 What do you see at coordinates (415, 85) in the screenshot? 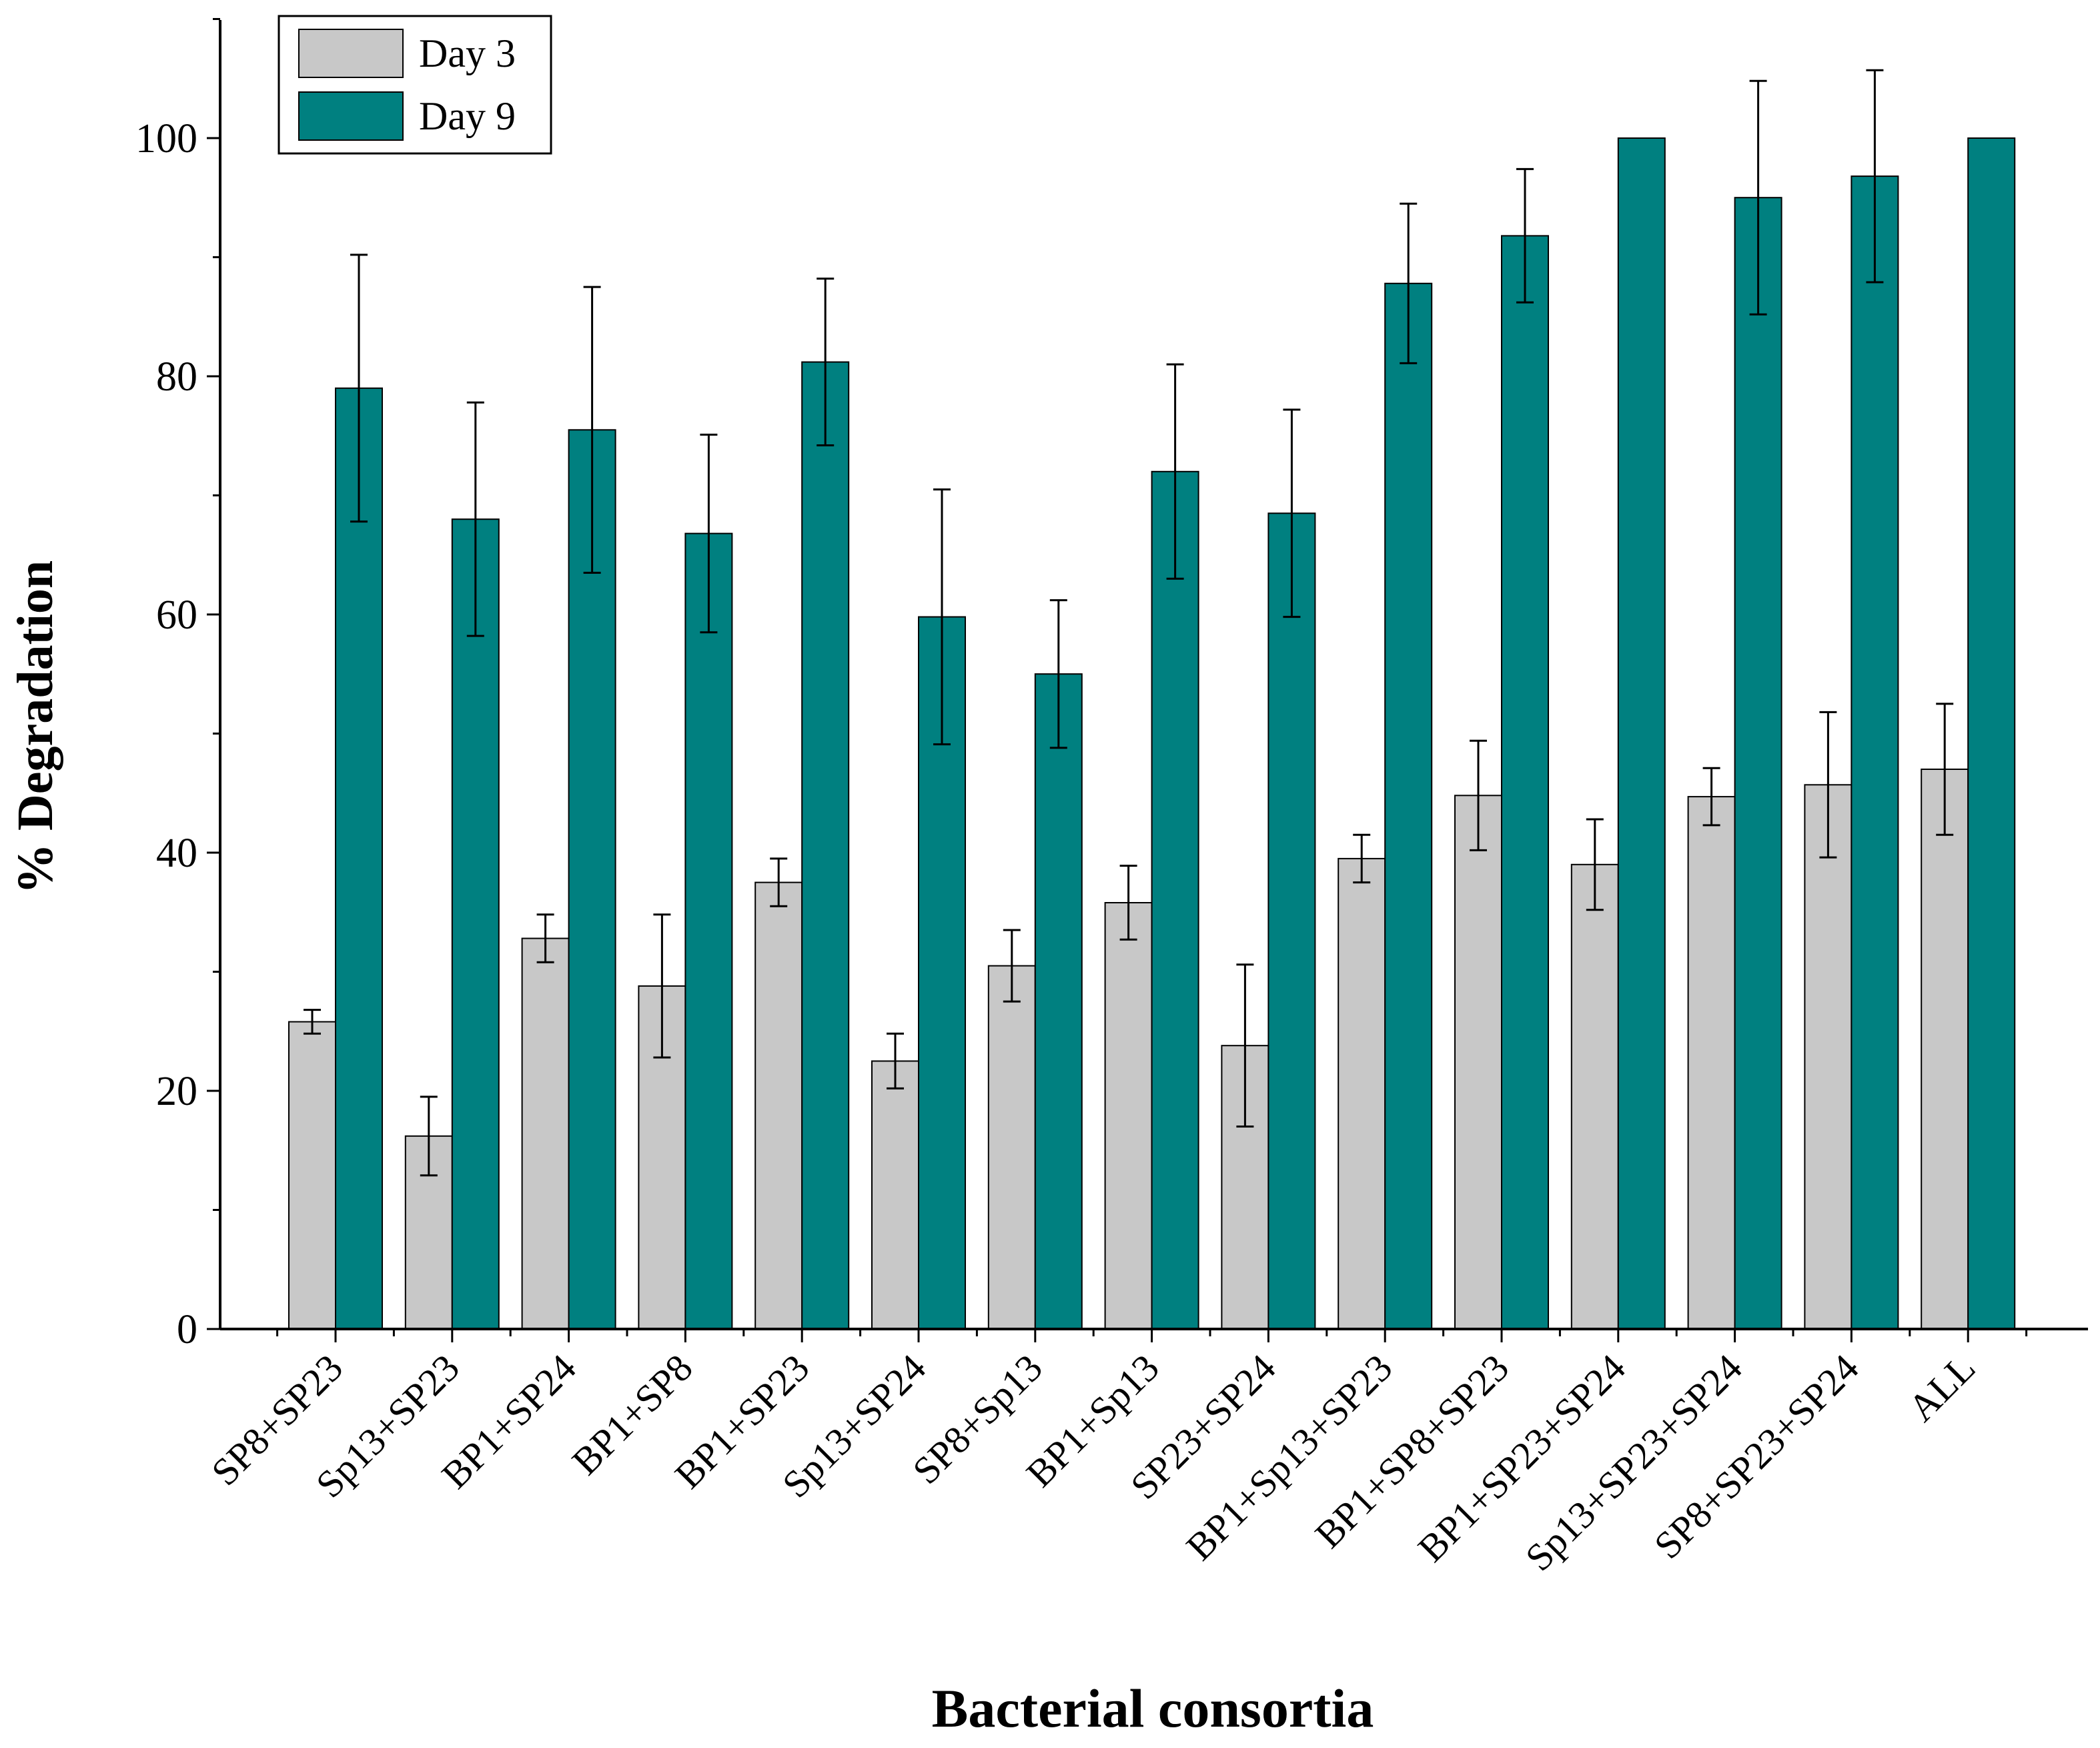
I see `legend: Day 3 Day 9` at bounding box center [415, 85].